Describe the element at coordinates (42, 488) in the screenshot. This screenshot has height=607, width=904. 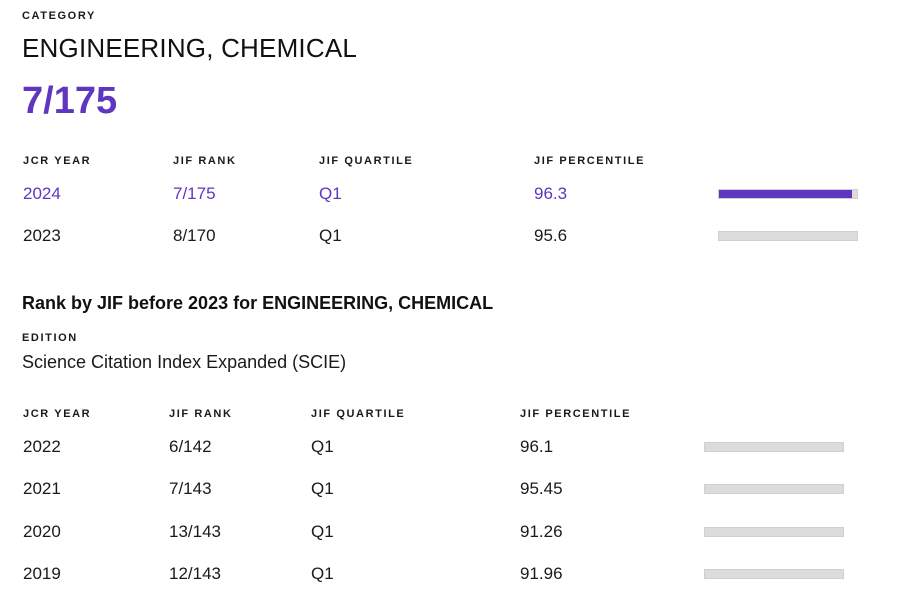
I see `cell-year: 2021` at that location.